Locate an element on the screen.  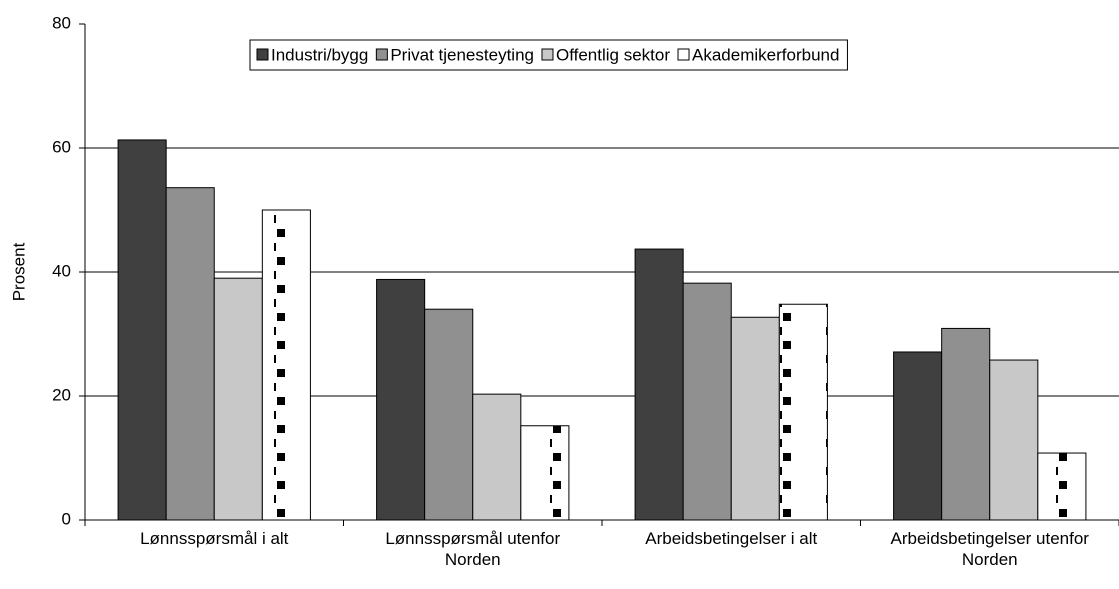
x-tick-label: Arbeidsbetingelser i alt is located at coordinates (731, 538).